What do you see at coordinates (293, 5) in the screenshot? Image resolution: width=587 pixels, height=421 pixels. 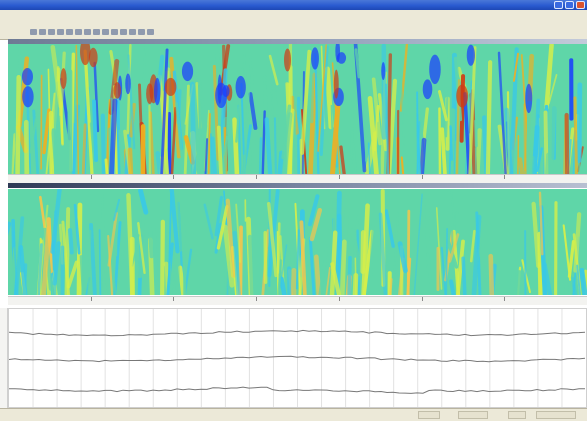 I see `title-bar` at bounding box center [293, 5].